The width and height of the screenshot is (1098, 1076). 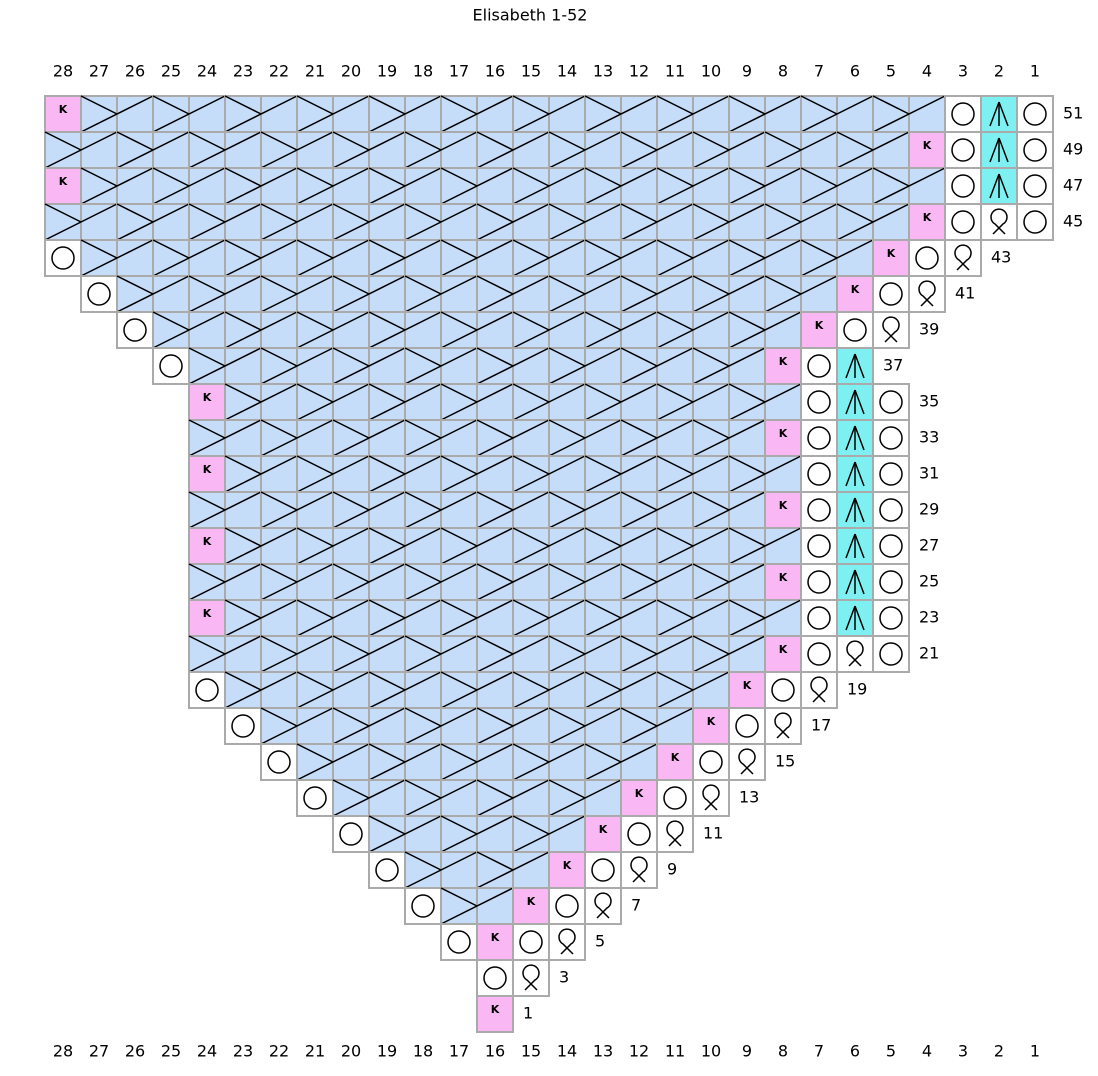 What do you see at coordinates (821, 725) in the screenshot?
I see `row-number: 17` at bounding box center [821, 725].